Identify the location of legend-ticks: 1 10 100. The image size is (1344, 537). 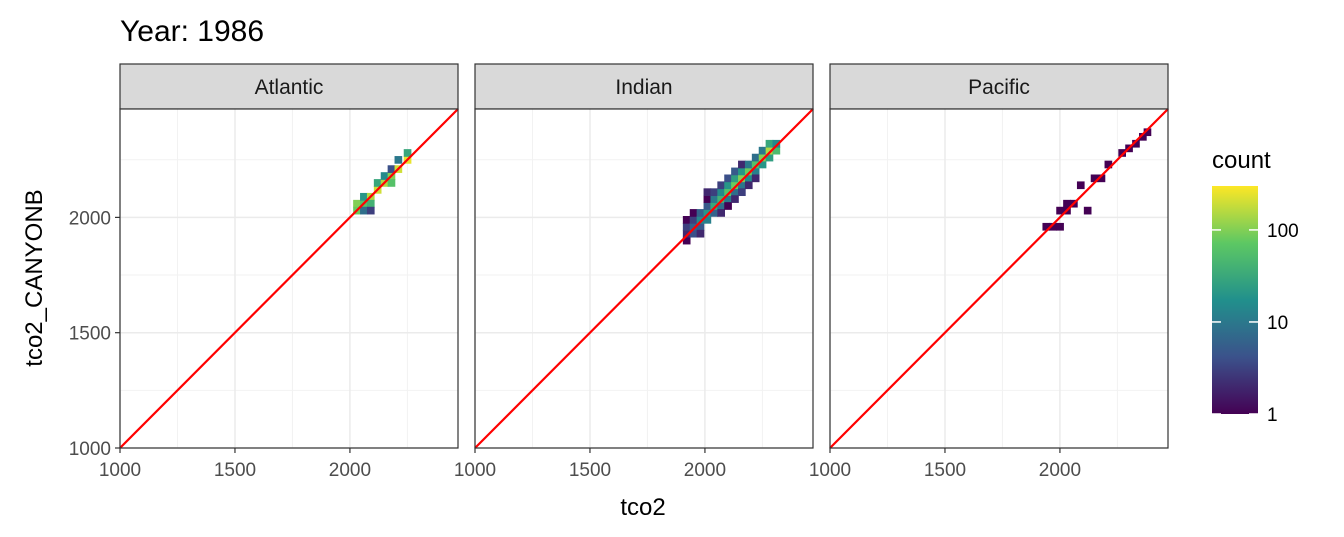
(1255, 323).